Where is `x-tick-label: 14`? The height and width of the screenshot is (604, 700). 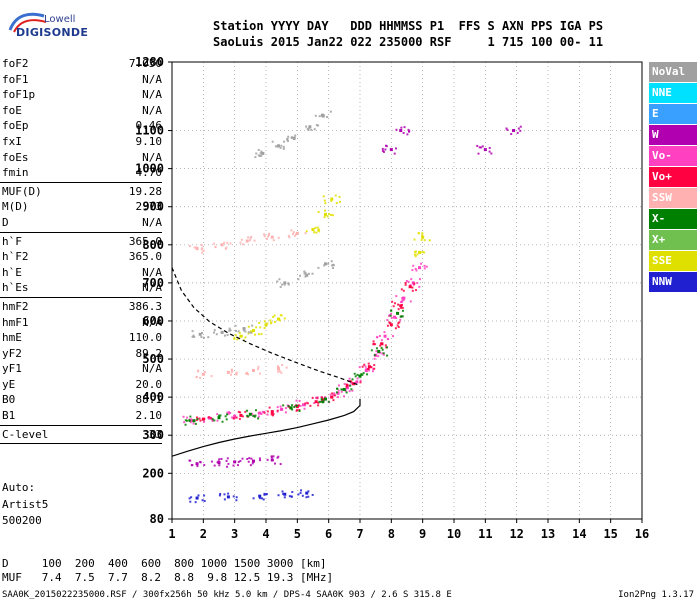
x-tick-label: 14 is located at coordinates (579, 534).